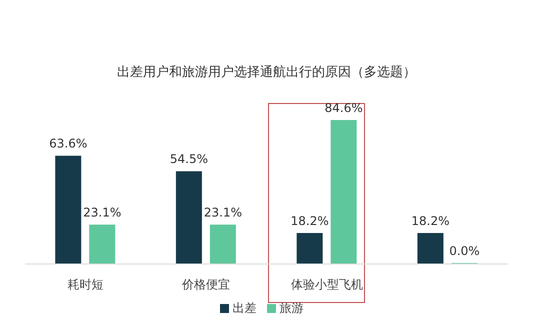  I want to click on data-label: 63.6%, so click(68, 143).